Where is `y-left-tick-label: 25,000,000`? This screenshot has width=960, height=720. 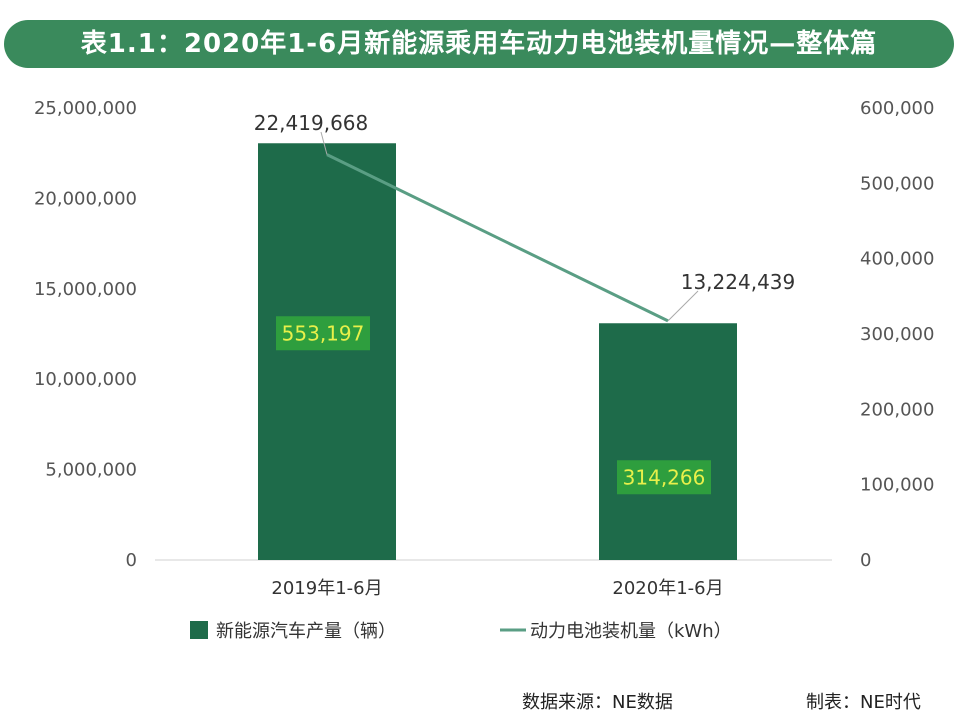 y-left-tick-label: 25,000,000 is located at coordinates (85, 108).